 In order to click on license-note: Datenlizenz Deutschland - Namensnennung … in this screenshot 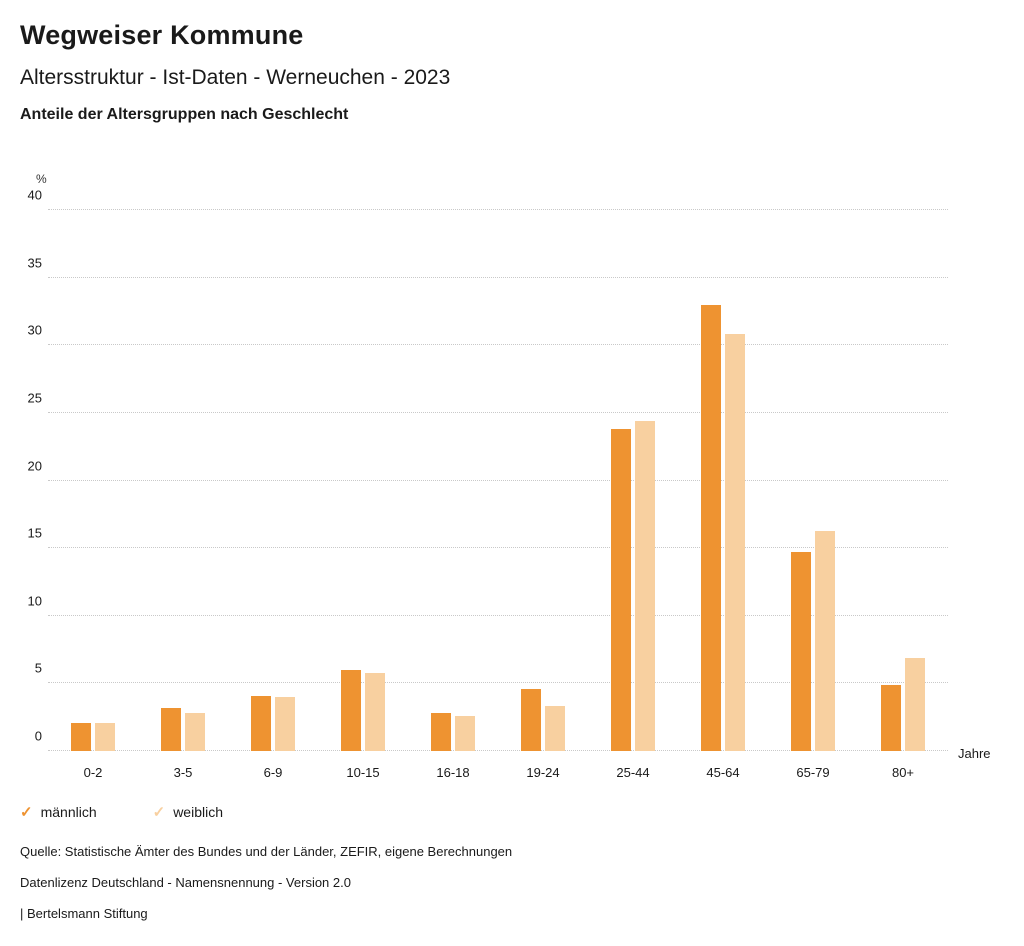, I will do `click(185, 882)`.